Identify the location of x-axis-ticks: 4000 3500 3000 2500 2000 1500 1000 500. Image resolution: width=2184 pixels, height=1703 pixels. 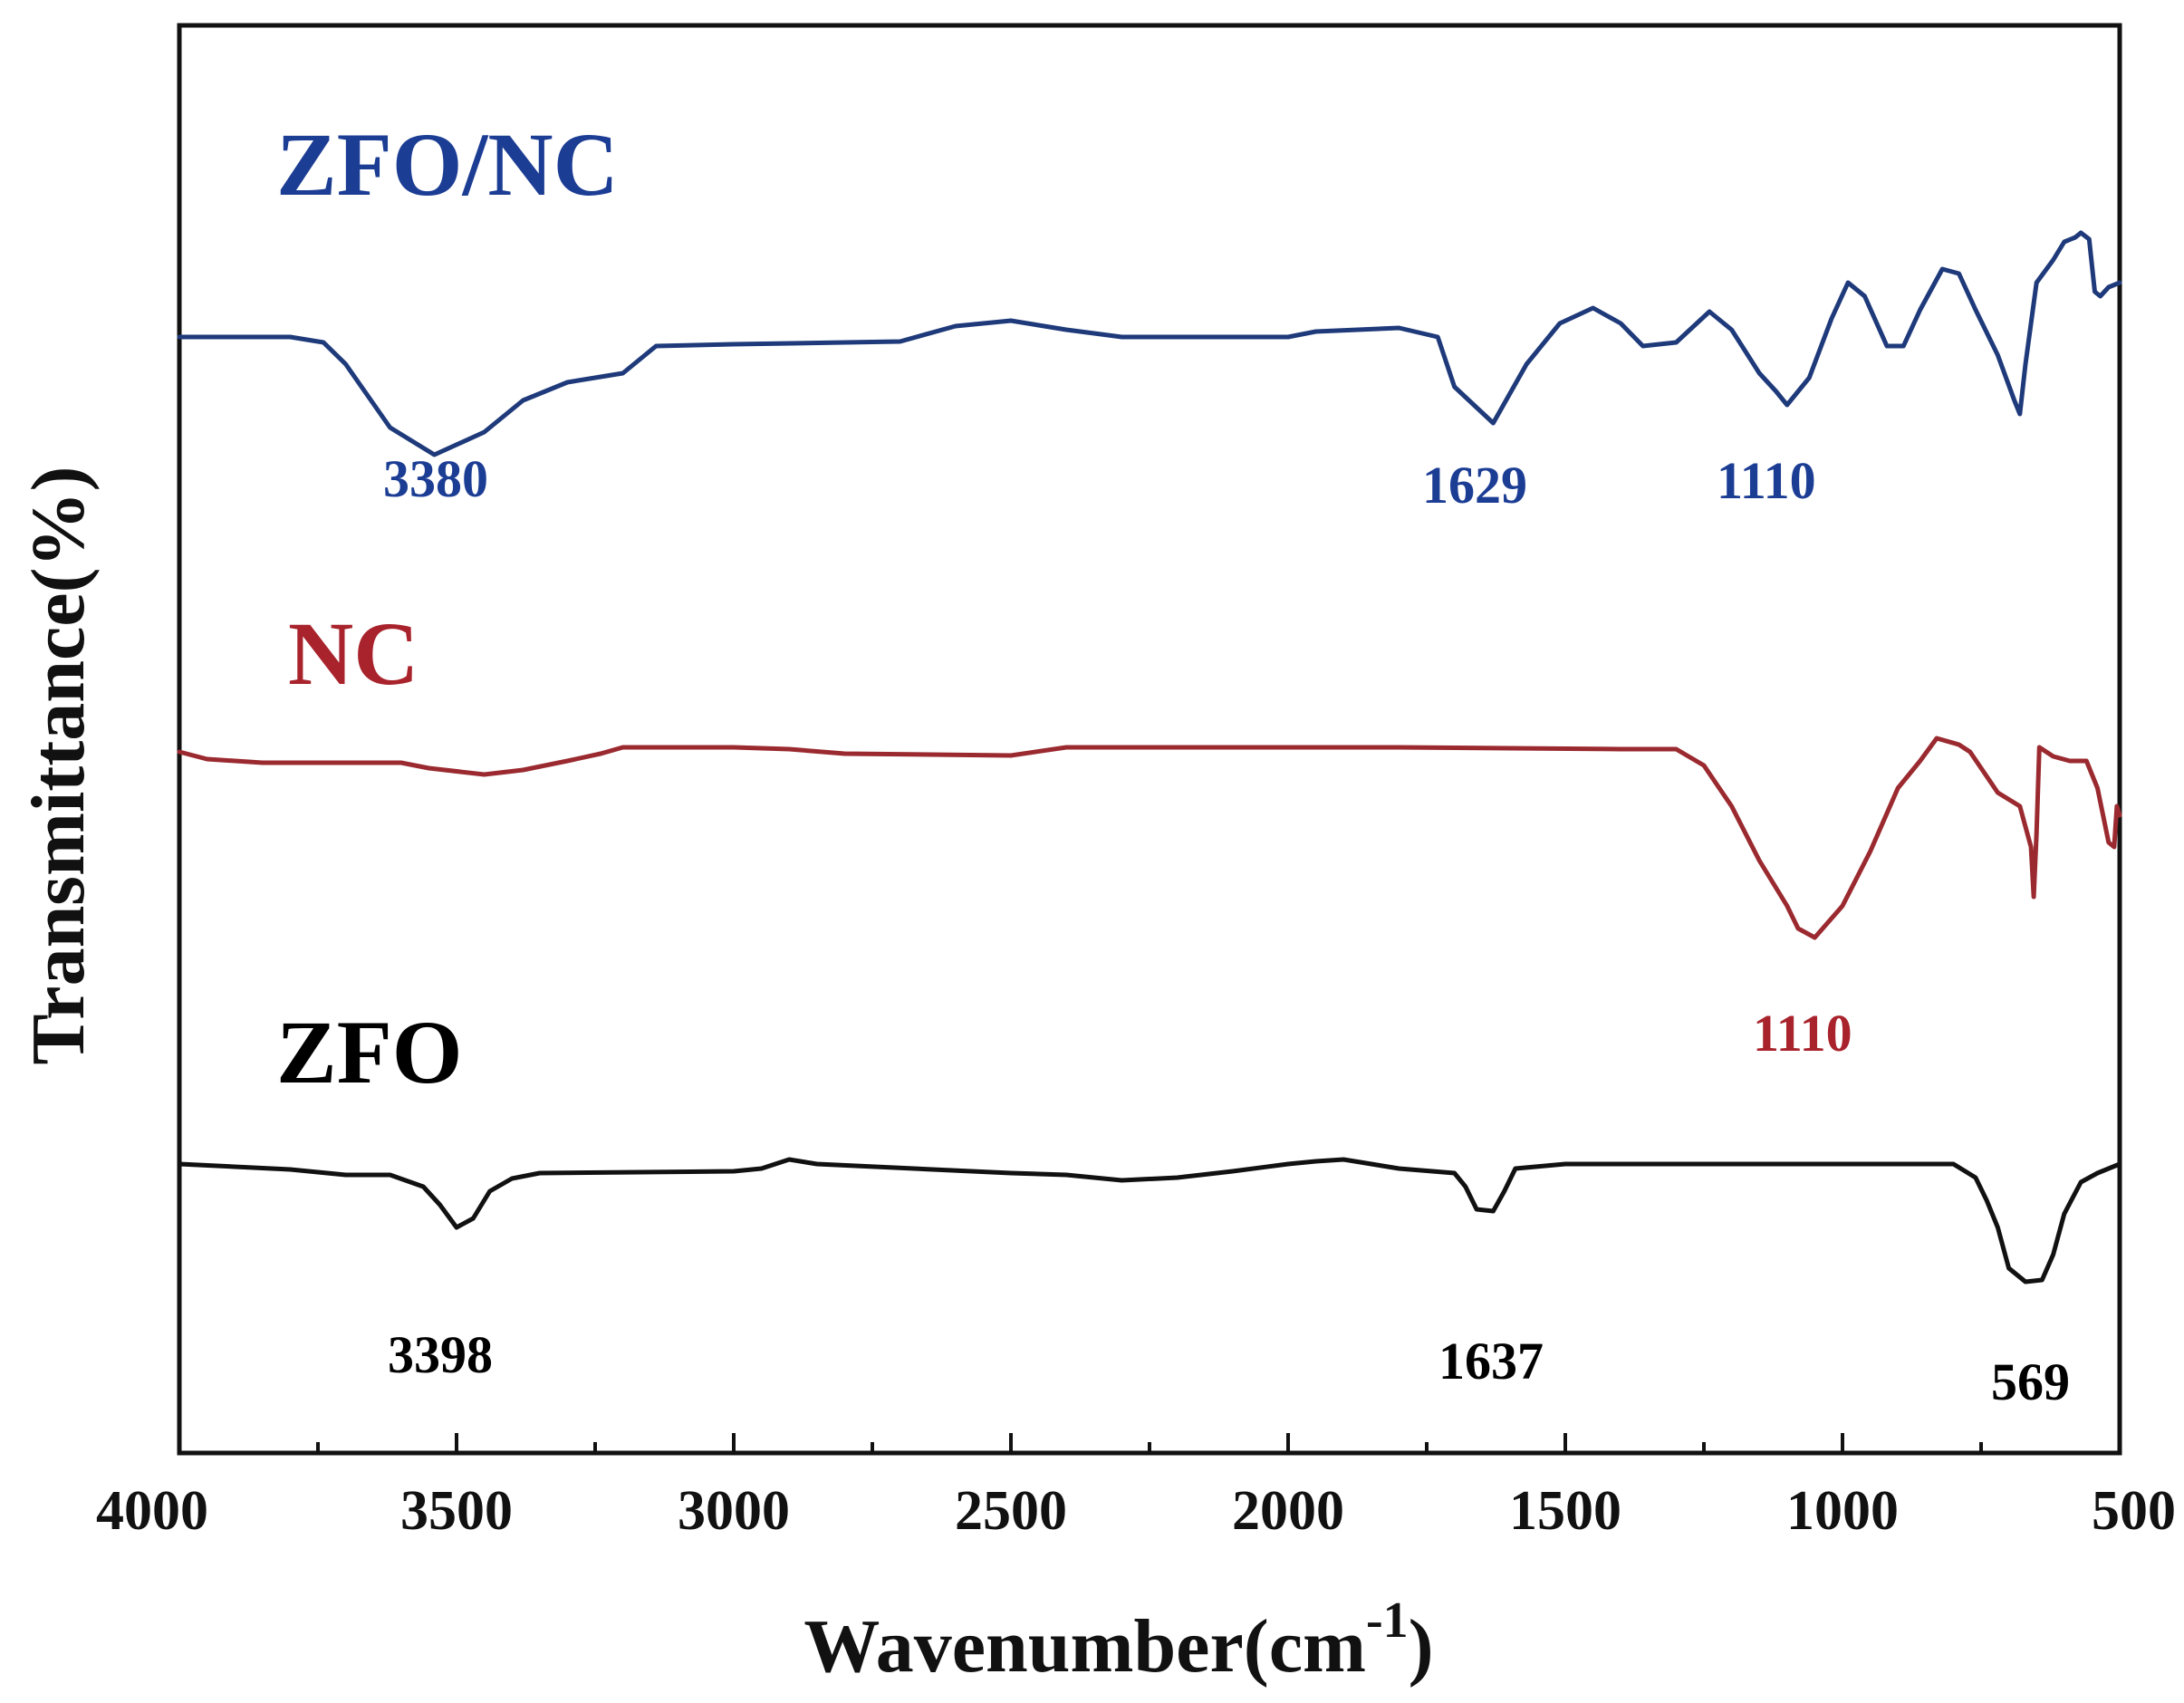
(1136, 1487).